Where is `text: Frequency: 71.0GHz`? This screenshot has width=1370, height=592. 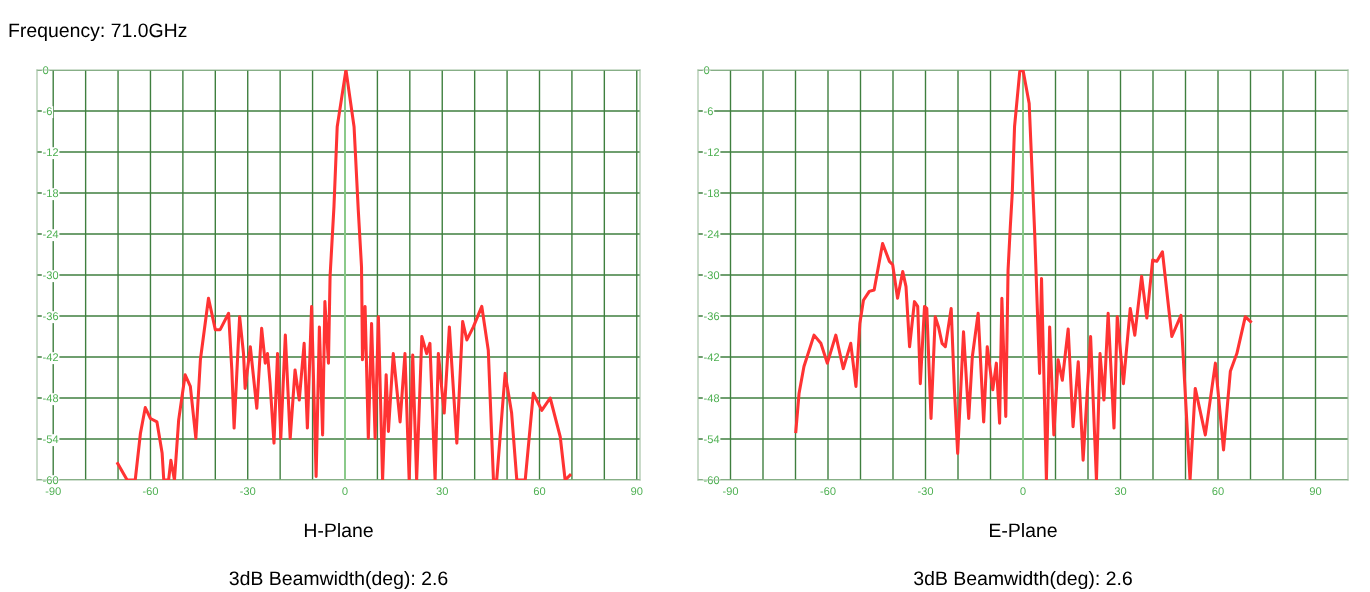 text: Frequency: 71.0GHz is located at coordinates (98, 32).